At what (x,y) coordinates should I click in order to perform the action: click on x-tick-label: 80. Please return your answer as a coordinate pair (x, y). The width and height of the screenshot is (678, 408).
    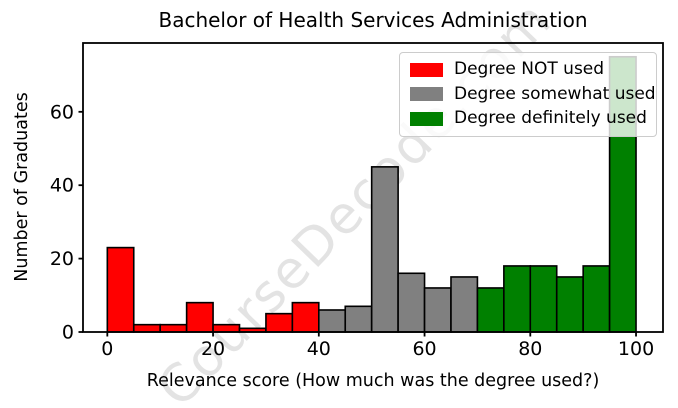
    Looking at the image, I should click on (530, 349).